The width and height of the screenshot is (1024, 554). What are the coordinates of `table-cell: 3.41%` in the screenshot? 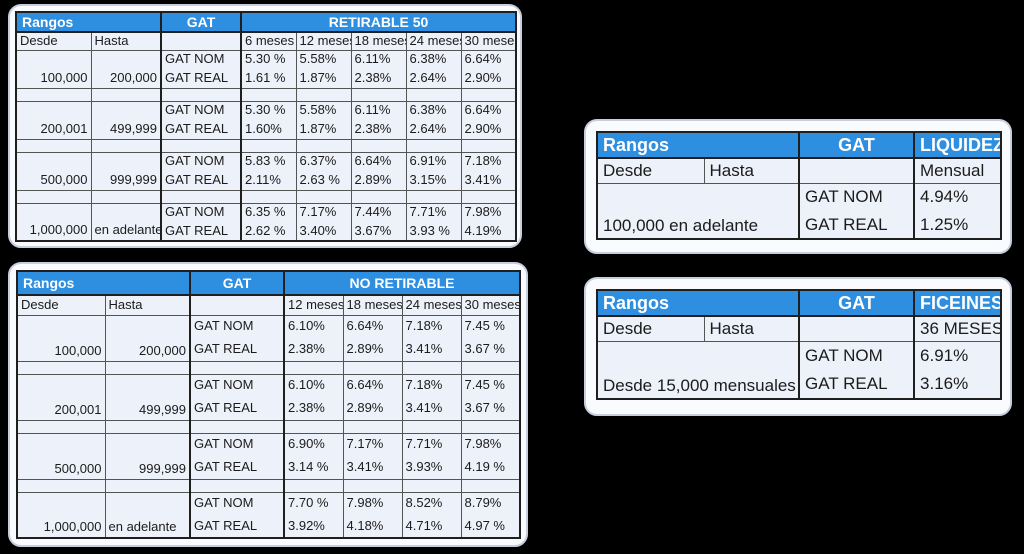 It's located at (431, 409).